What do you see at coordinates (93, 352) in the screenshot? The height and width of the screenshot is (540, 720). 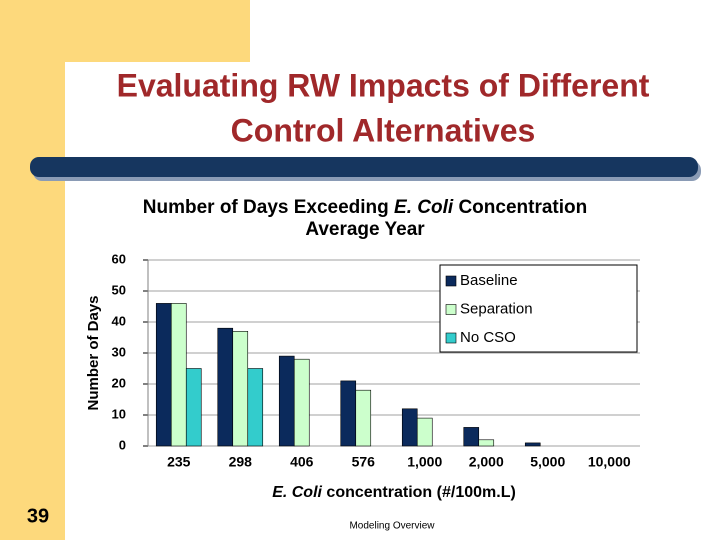 I see `y-axis-label: Number of Days` at bounding box center [93, 352].